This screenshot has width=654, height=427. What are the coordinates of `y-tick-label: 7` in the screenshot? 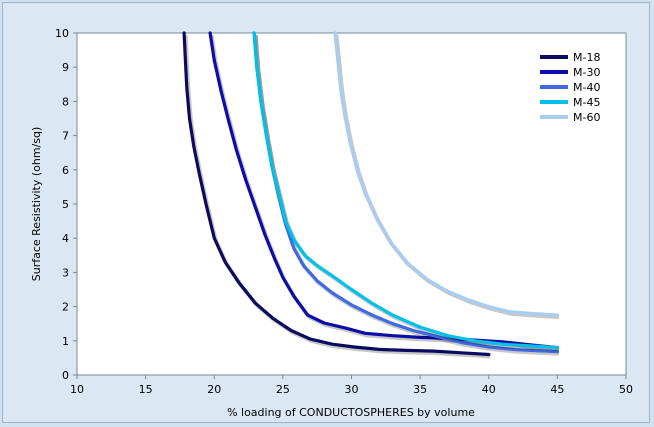 It's located at (65, 136).